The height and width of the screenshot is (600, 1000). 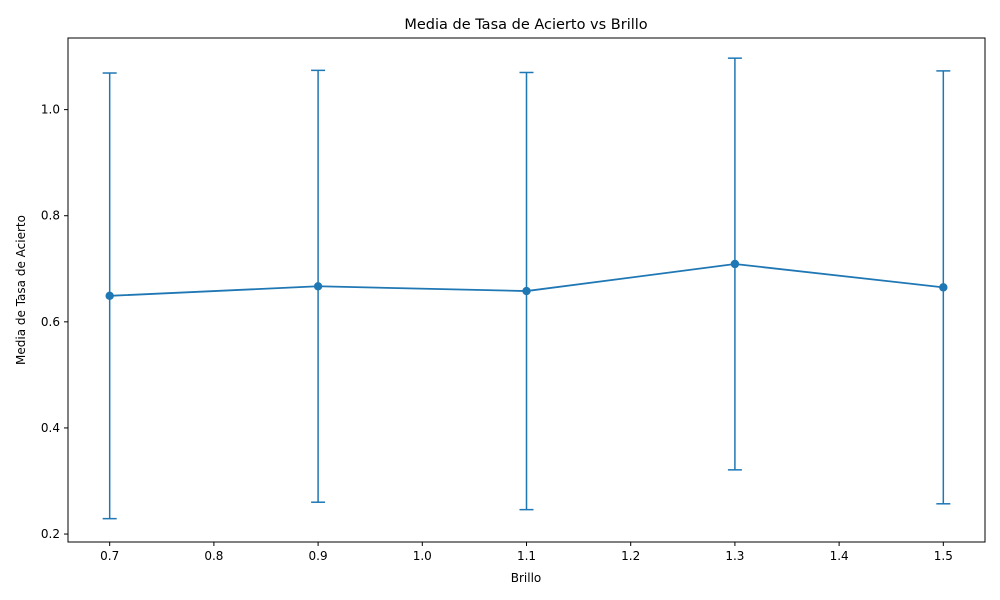 I want to click on x-tick-label: 1.2, so click(x=630, y=556).